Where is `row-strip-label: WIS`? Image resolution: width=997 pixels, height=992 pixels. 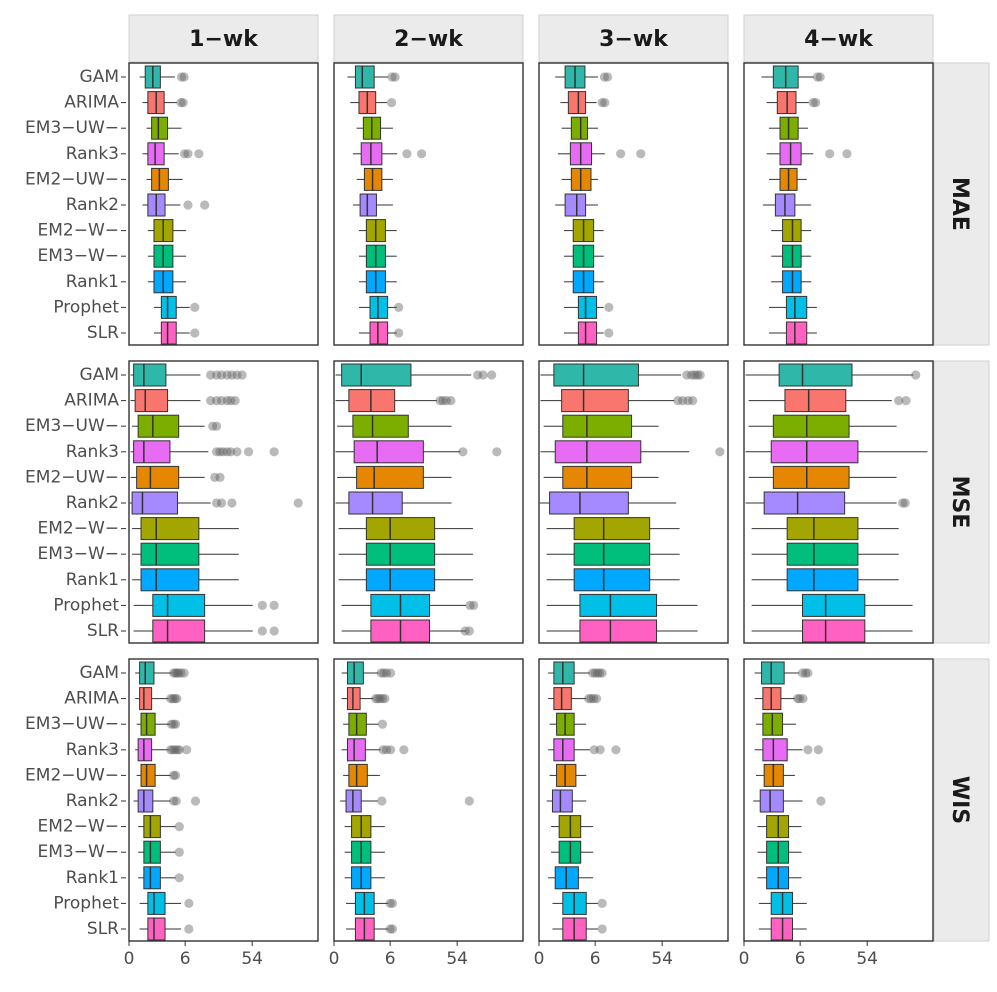 row-strip-label: WIS is located at coordinates (959, 800).